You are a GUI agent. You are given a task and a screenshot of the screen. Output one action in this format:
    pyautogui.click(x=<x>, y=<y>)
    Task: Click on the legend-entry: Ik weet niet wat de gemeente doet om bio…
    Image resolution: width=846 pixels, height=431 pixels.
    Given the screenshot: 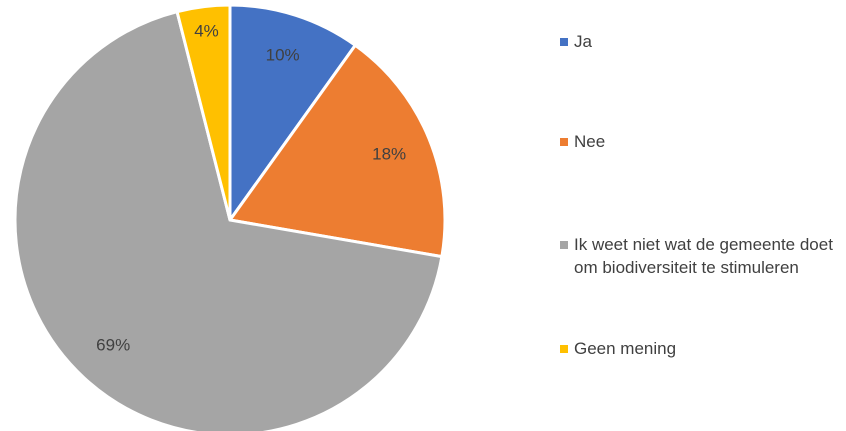 What is the action you would take?
    pyautogui.click(x=700, y=256)
    